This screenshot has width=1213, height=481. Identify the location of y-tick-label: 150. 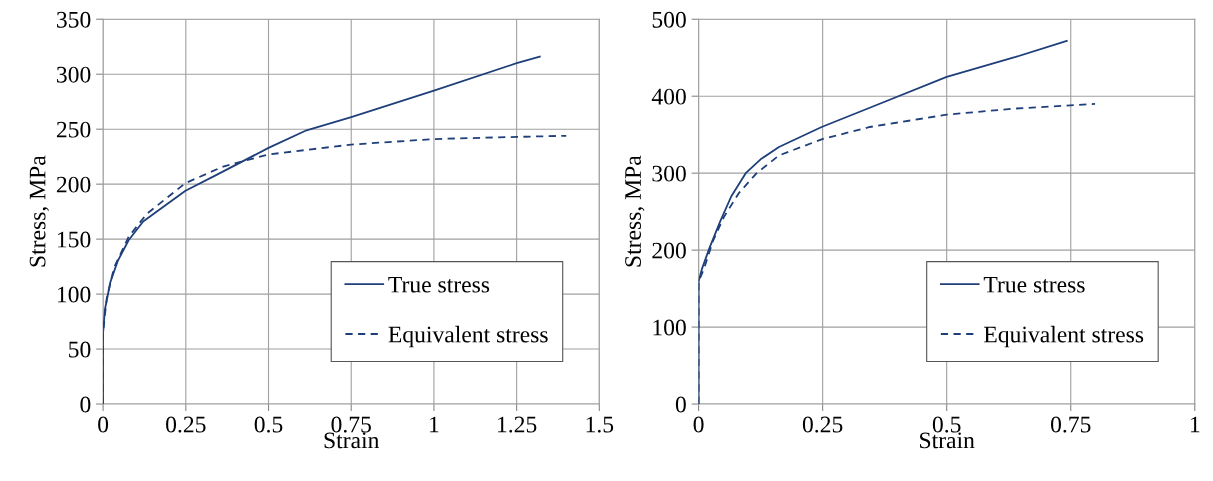
(74, 239).